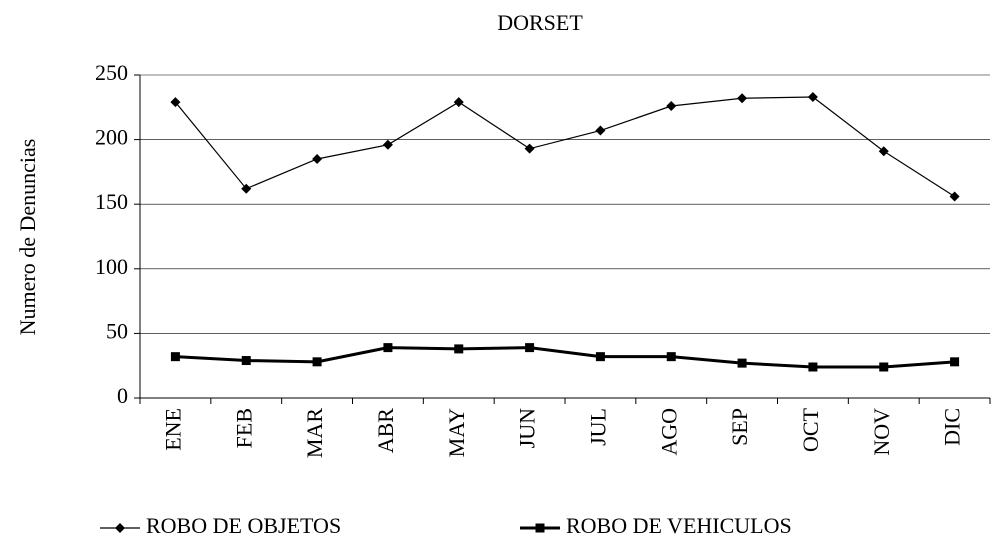  Describe the element at coordinates (527, 428) in the screenshot. I see `x-tick-label: JUN` at that location.